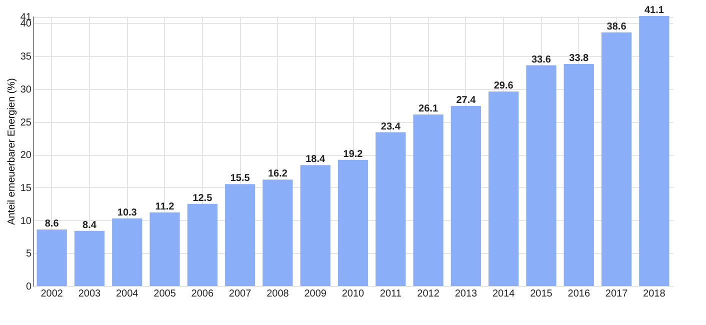  I want to click on y-tick-label: 20, so click(26, 156).